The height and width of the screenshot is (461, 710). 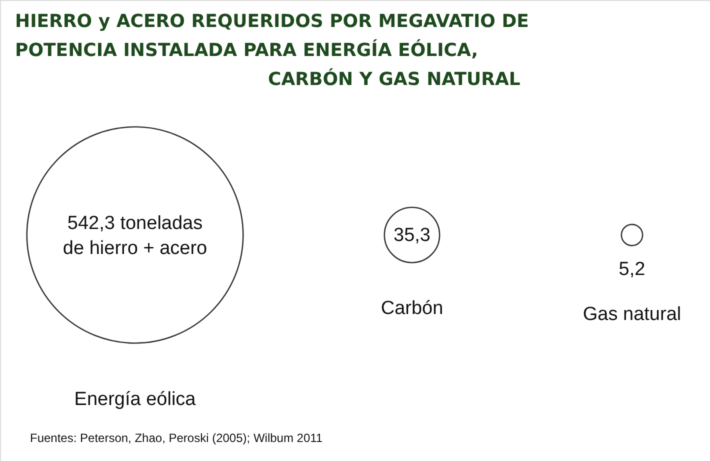 What do you see at coordinates (412, 235) in the screenshot?
I see `data-label: 35,3` at bounding box center [412, 235].